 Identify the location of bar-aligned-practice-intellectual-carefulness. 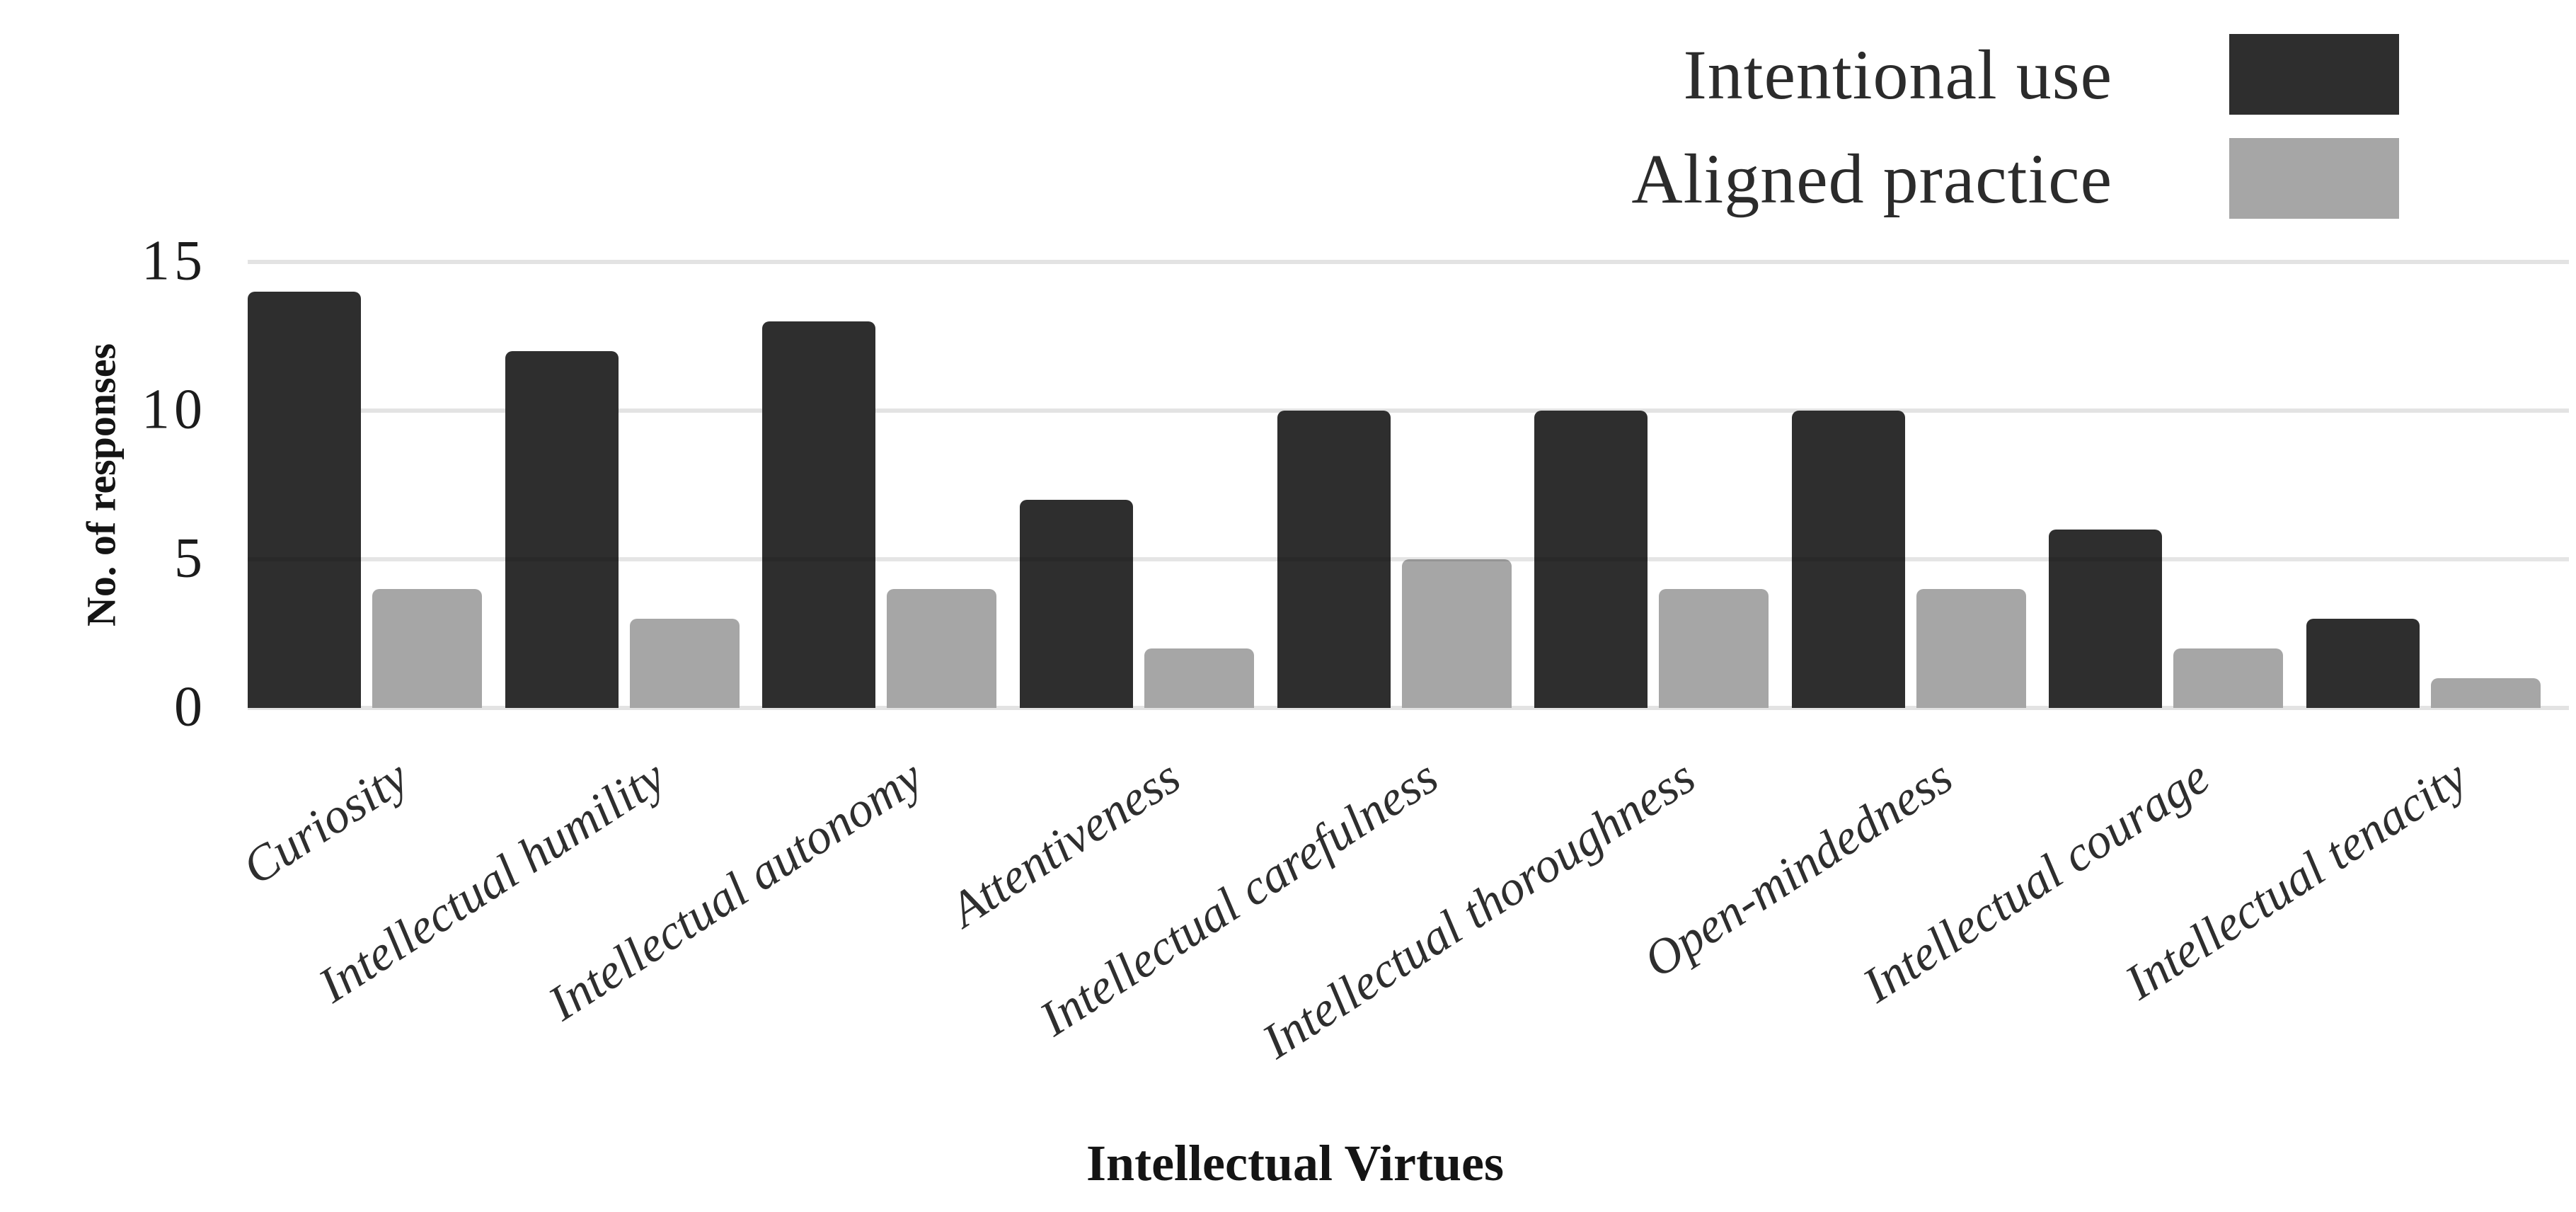
(1456, 634).